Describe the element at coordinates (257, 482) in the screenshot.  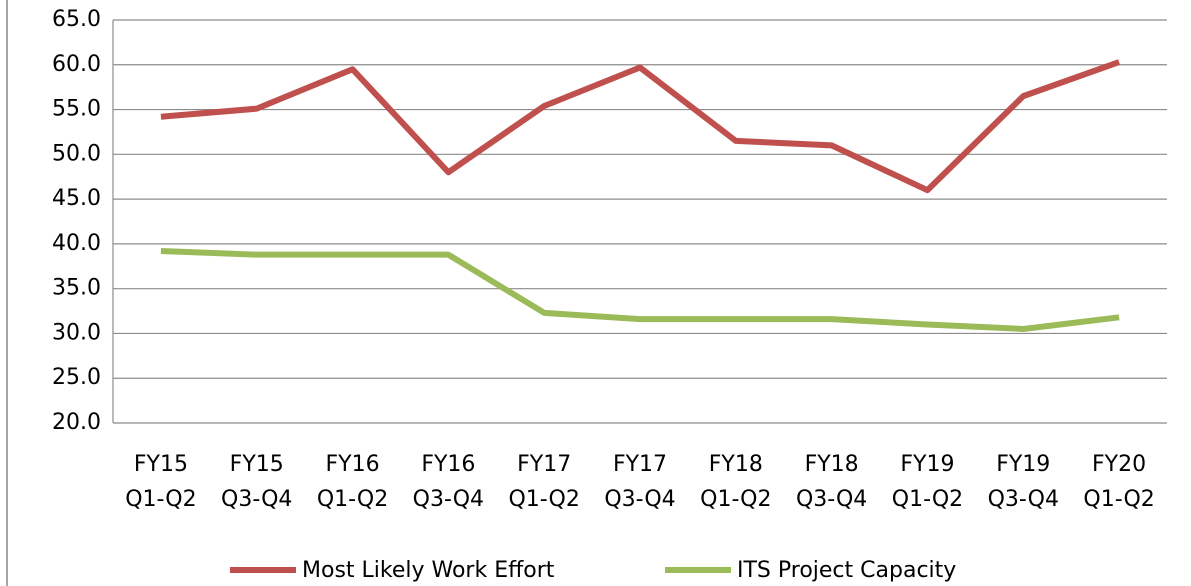
I see `x-tick-label: FY15 Q3-Q4` at that location.